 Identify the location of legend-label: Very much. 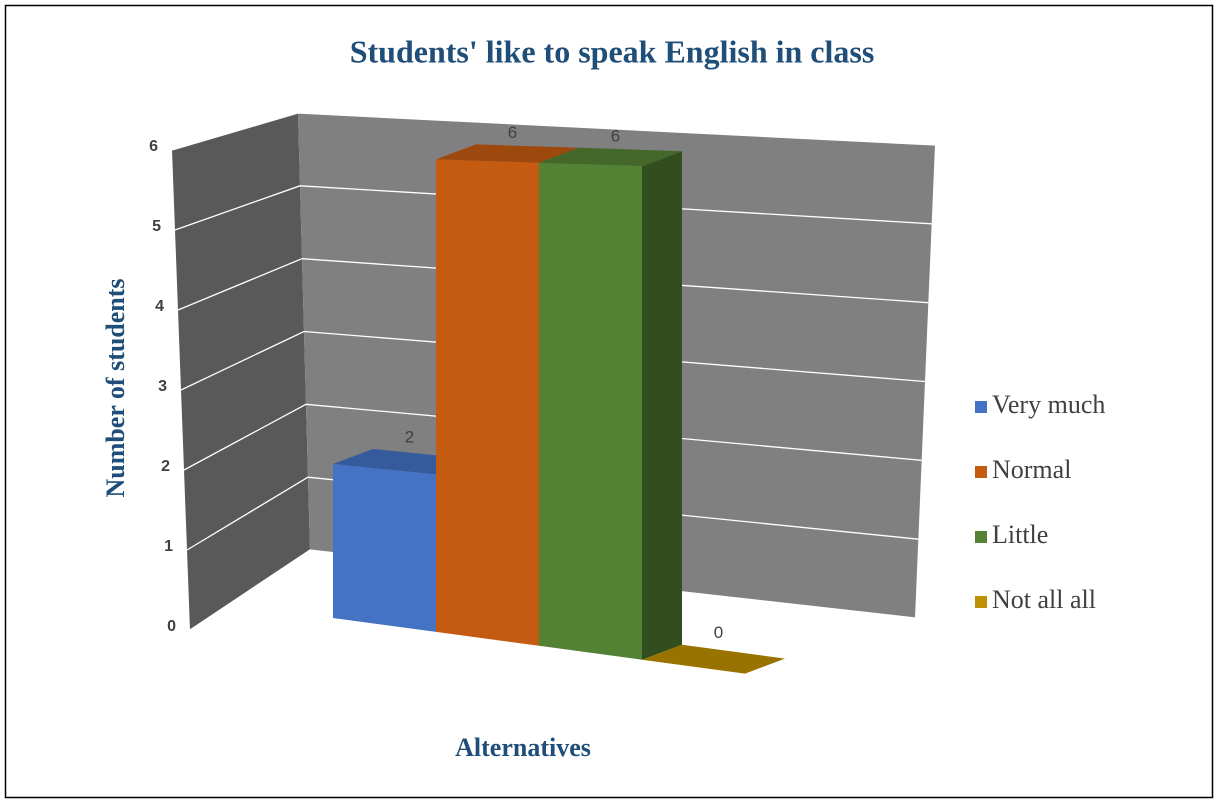
(1048, 404).